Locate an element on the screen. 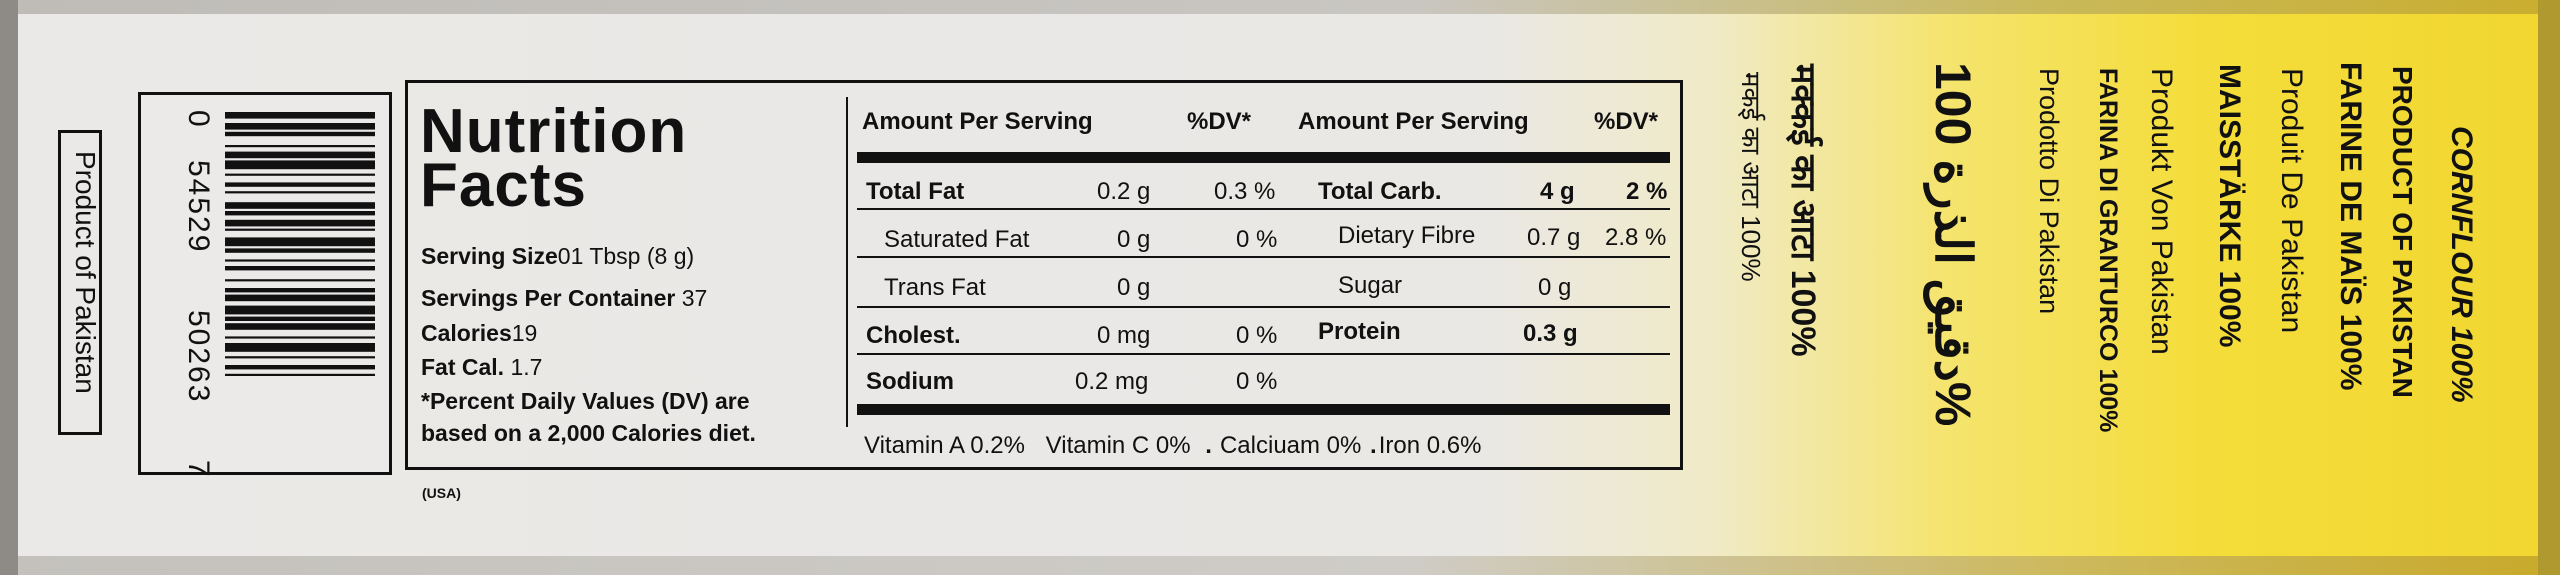  product-of-label: Product of Pakistan is located at coordinates (85, 272).